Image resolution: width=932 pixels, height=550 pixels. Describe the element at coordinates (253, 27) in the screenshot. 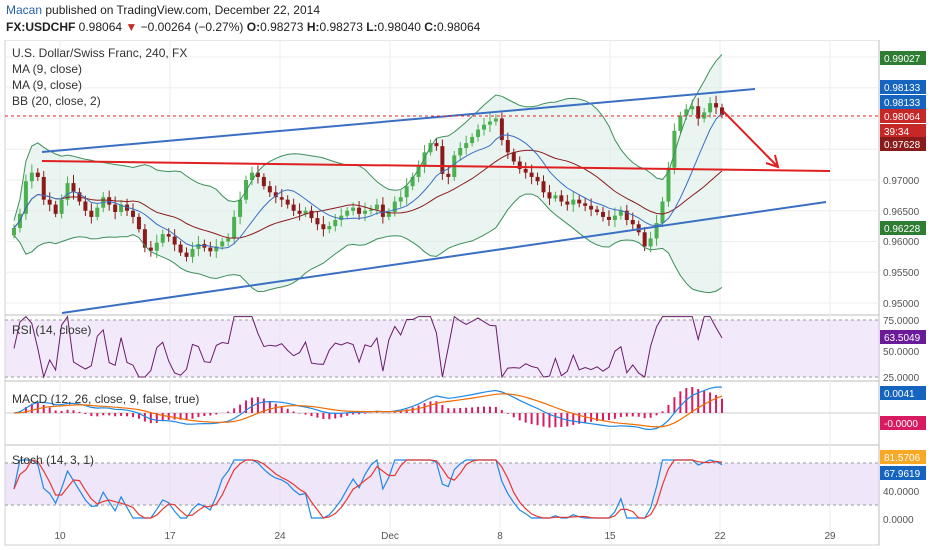

I see `open-label: O:` at that location.